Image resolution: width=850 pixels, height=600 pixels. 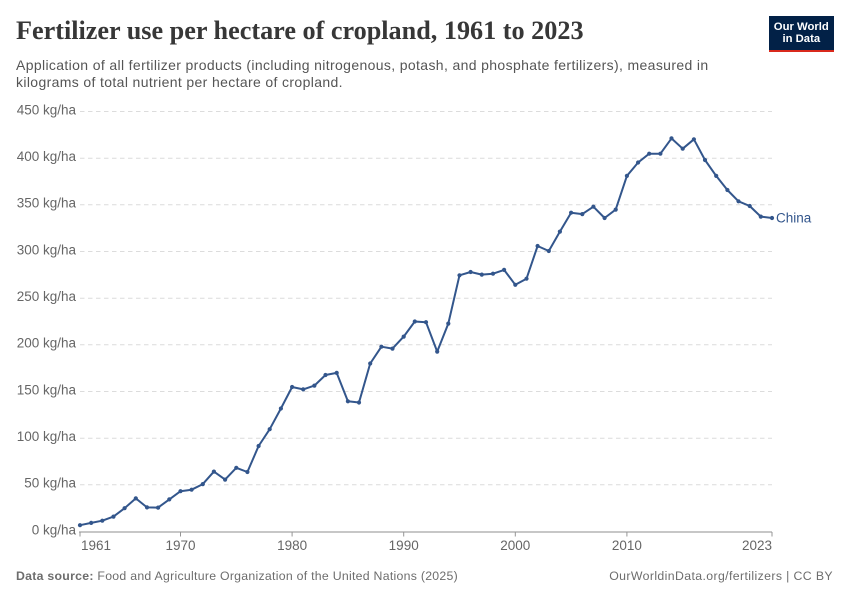 I want to click on svg-text: 2000, so click(x=515, y=545).